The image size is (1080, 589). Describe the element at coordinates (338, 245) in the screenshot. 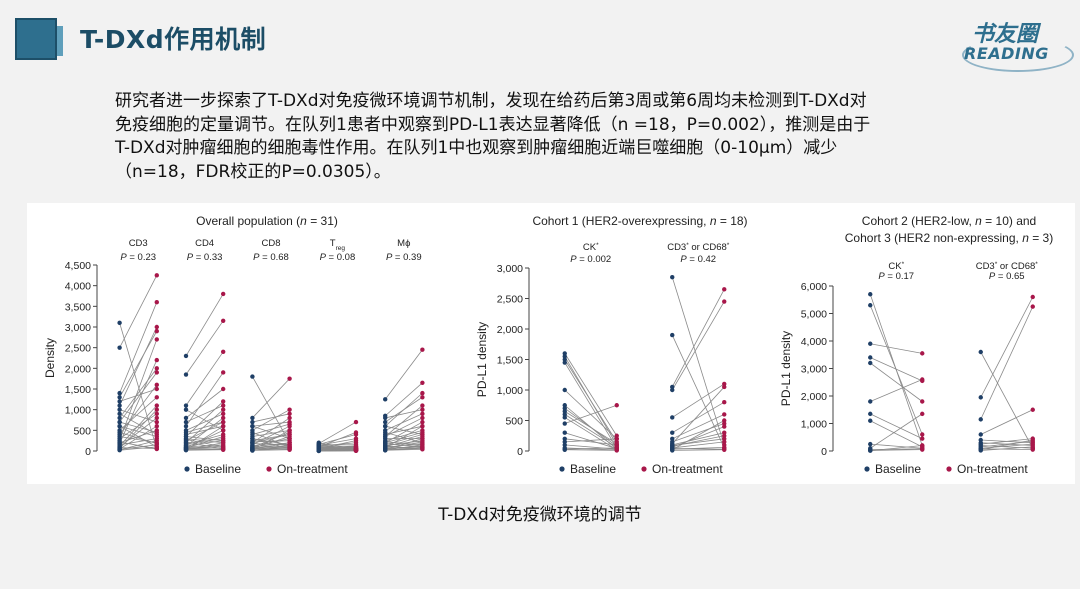

I see `chart-0-group-label: Treg` at that location.